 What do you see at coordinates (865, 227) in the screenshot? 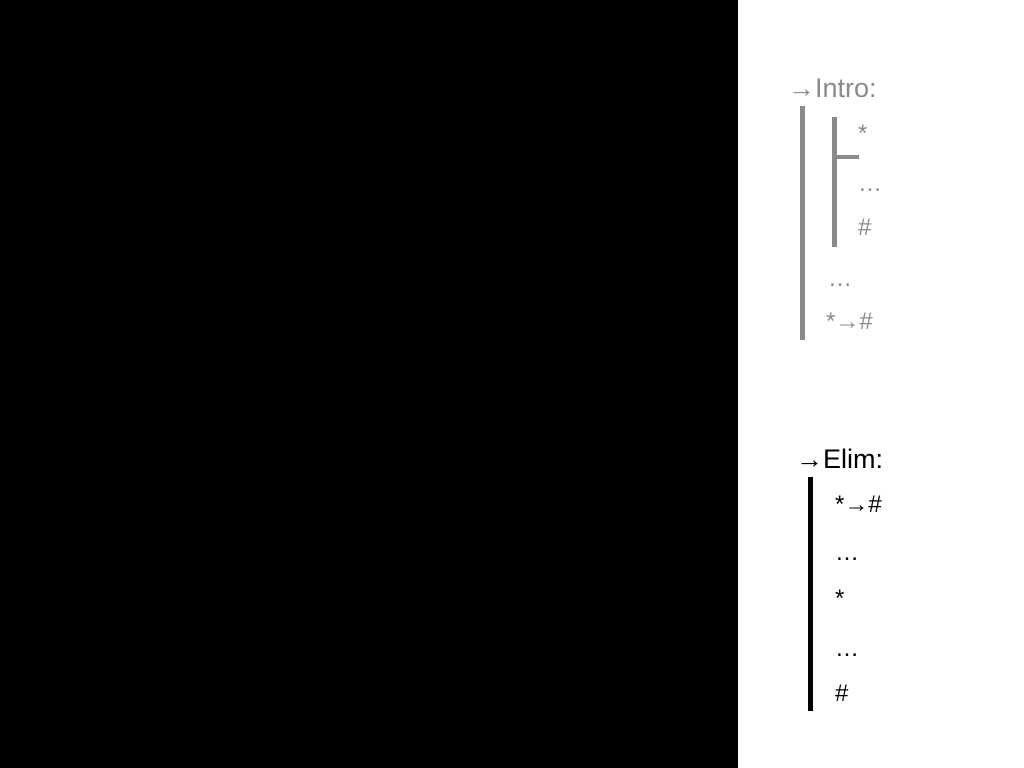
I see `intro-subproof-conclusion: #` at bounding box center [865, 227].